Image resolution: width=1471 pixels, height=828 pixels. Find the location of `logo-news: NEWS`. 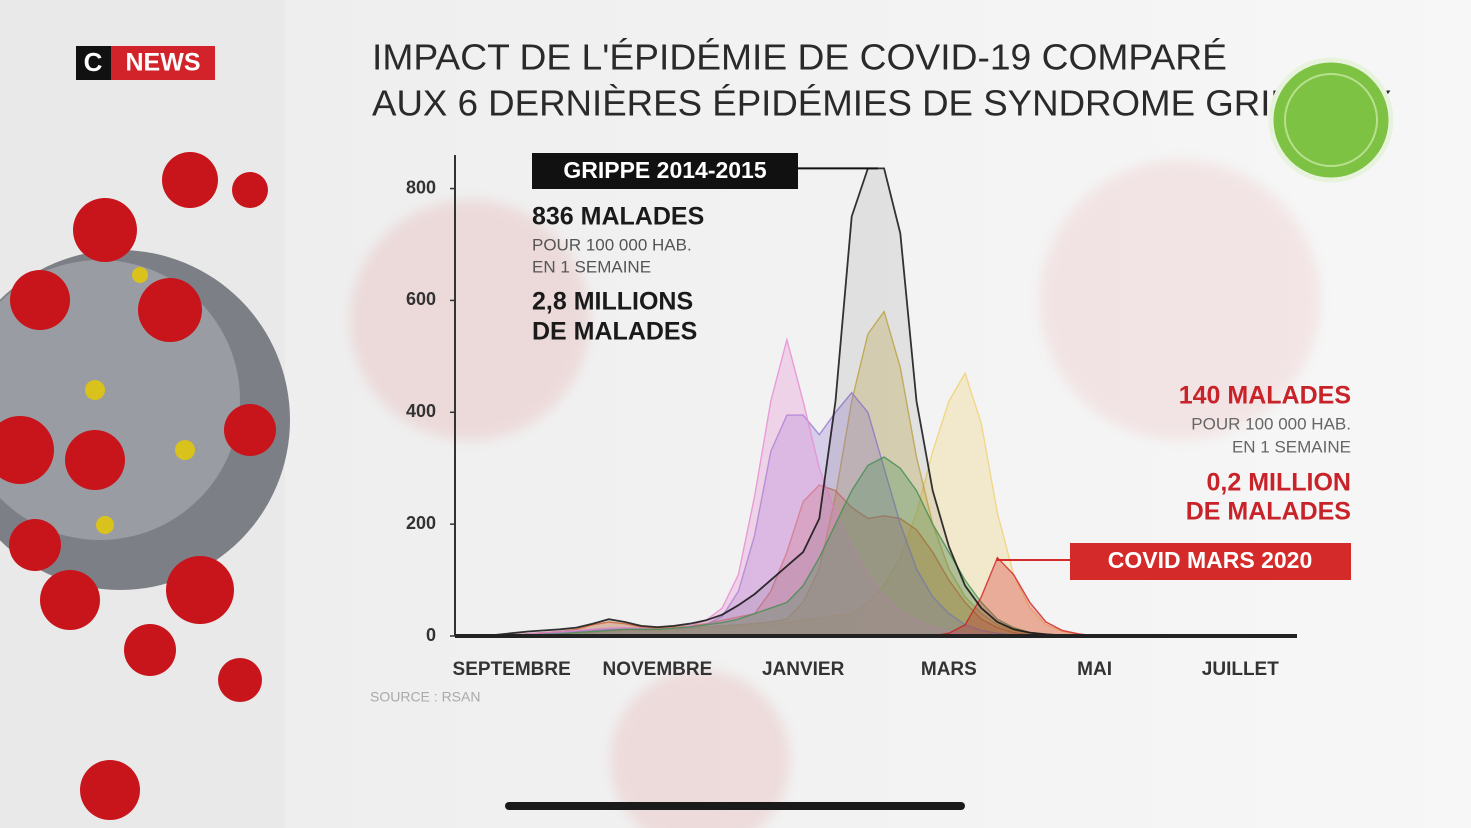

logo-news: NEWS is located at coordinates (163, 63).